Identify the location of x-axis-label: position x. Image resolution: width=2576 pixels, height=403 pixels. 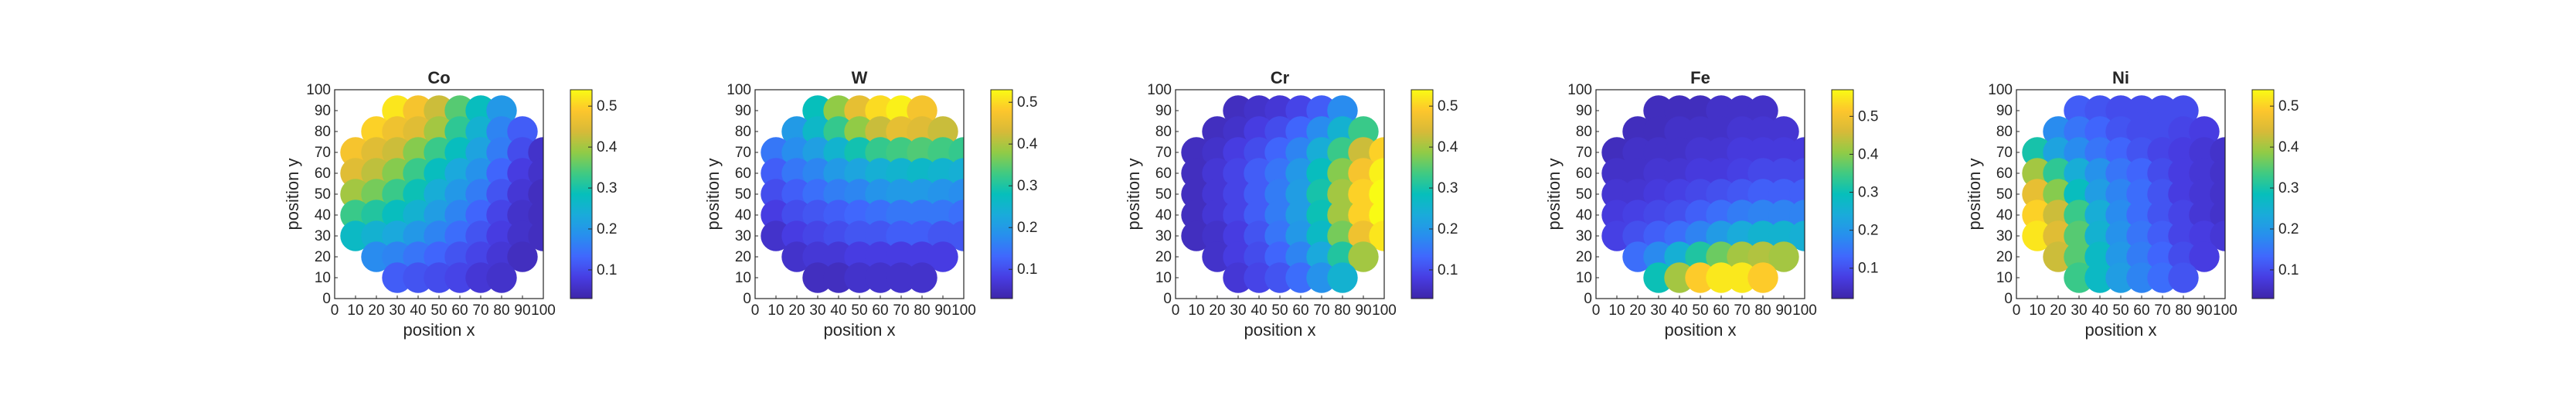
(1701, 330).